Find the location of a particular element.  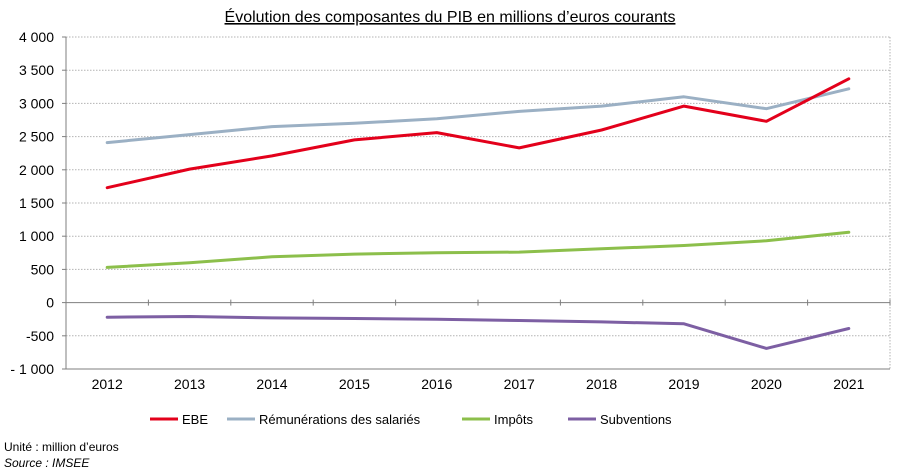

x-tick-label: 2012 is located at coordinates (107, 384).